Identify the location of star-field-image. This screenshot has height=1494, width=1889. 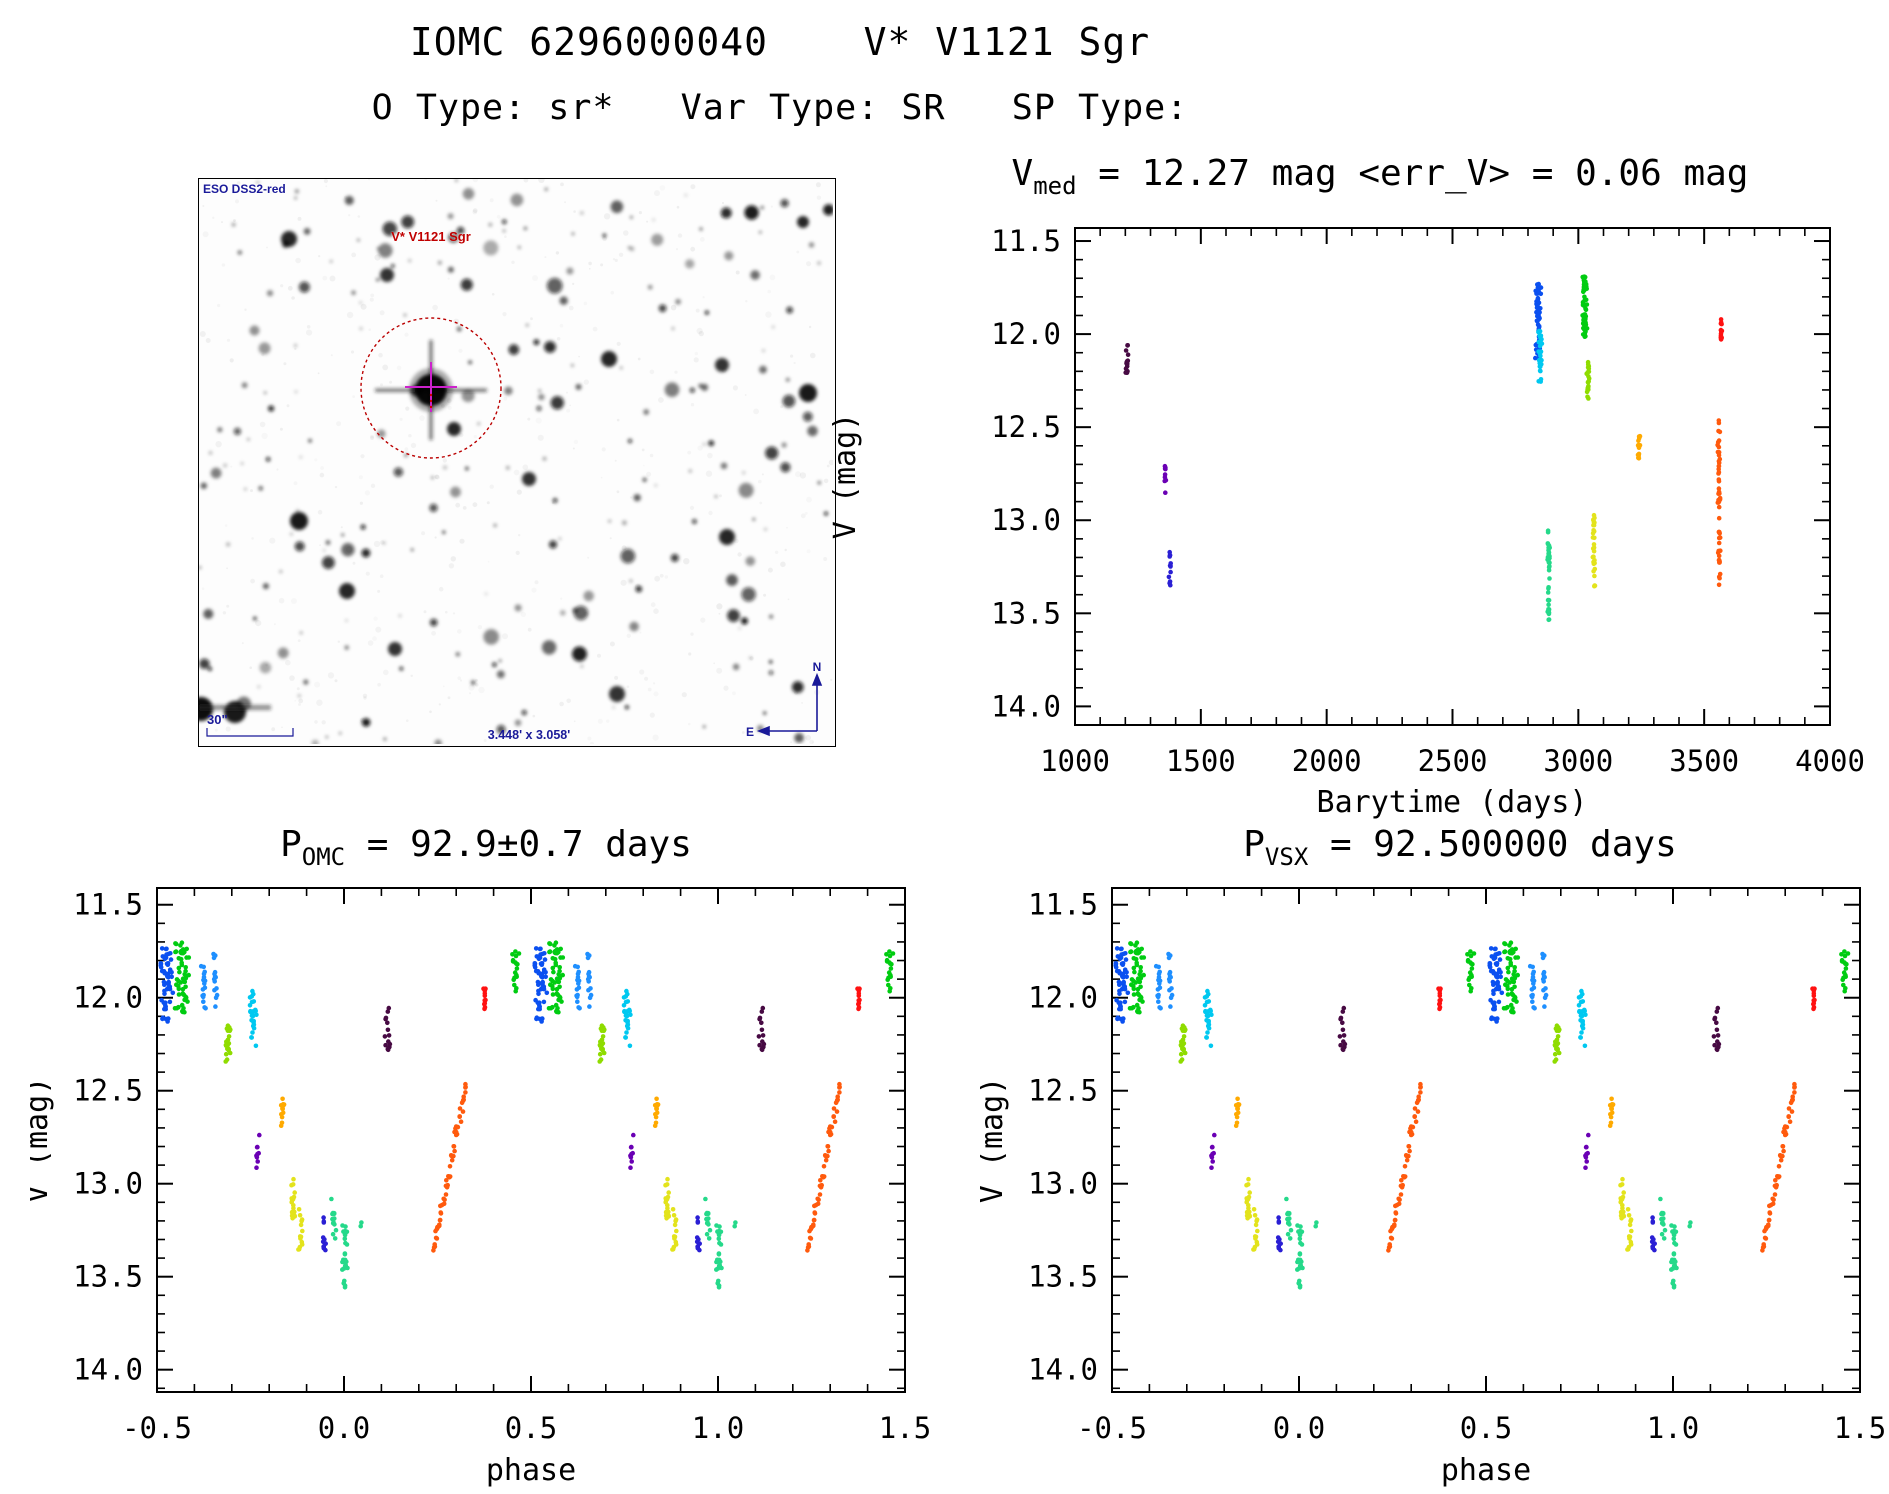
(516, 461).